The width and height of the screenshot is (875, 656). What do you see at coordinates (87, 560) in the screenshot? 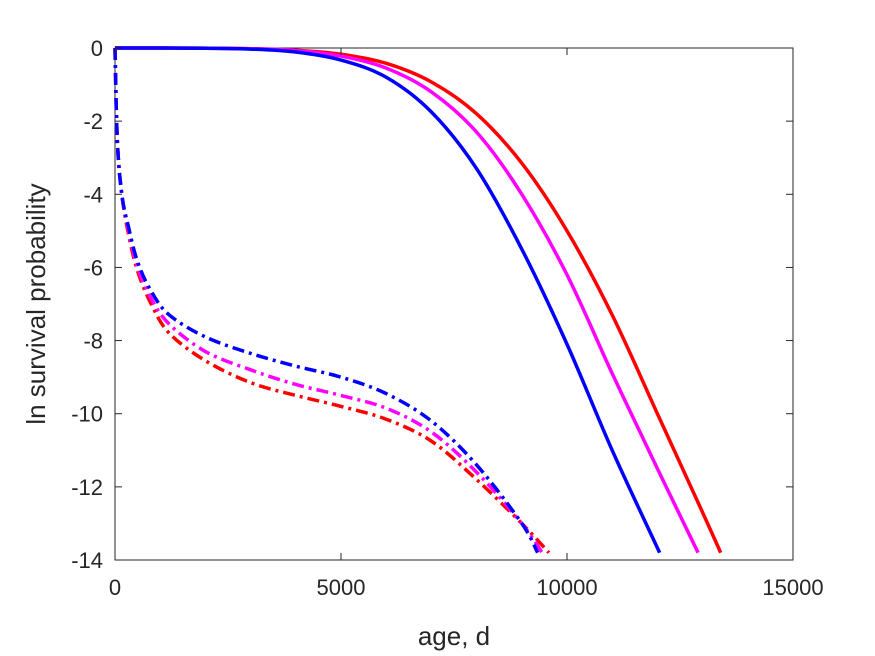
I see `y-tick-label: -14` at bounding box center [87, 560].